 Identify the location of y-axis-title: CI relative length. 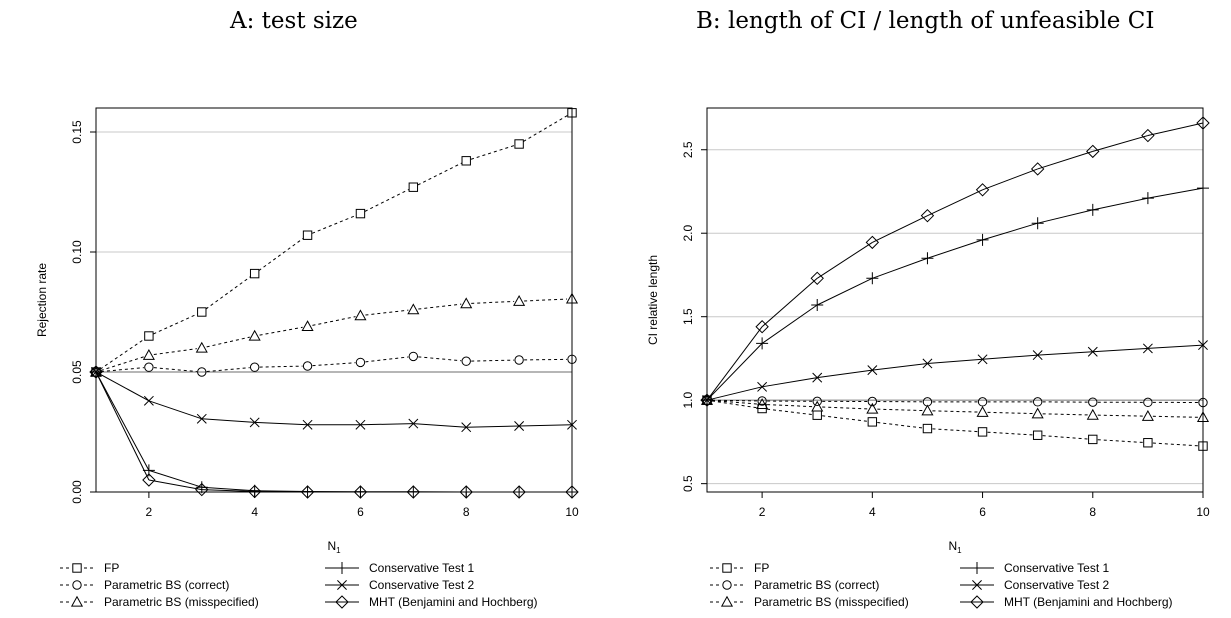
(653, 300).